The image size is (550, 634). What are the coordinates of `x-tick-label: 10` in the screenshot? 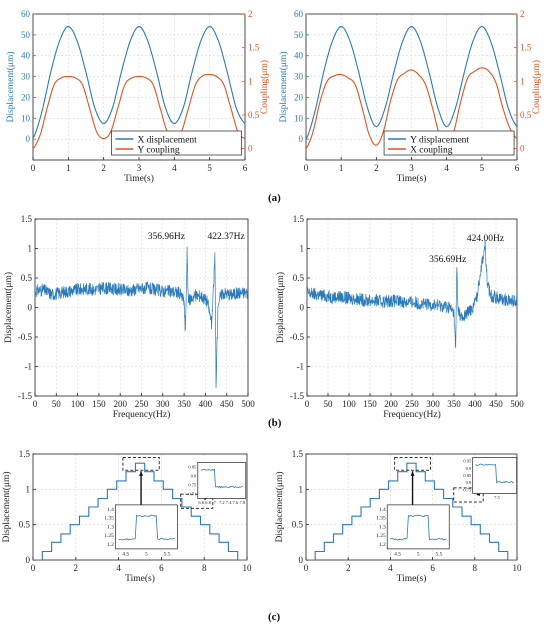 It's located at (248, 568).